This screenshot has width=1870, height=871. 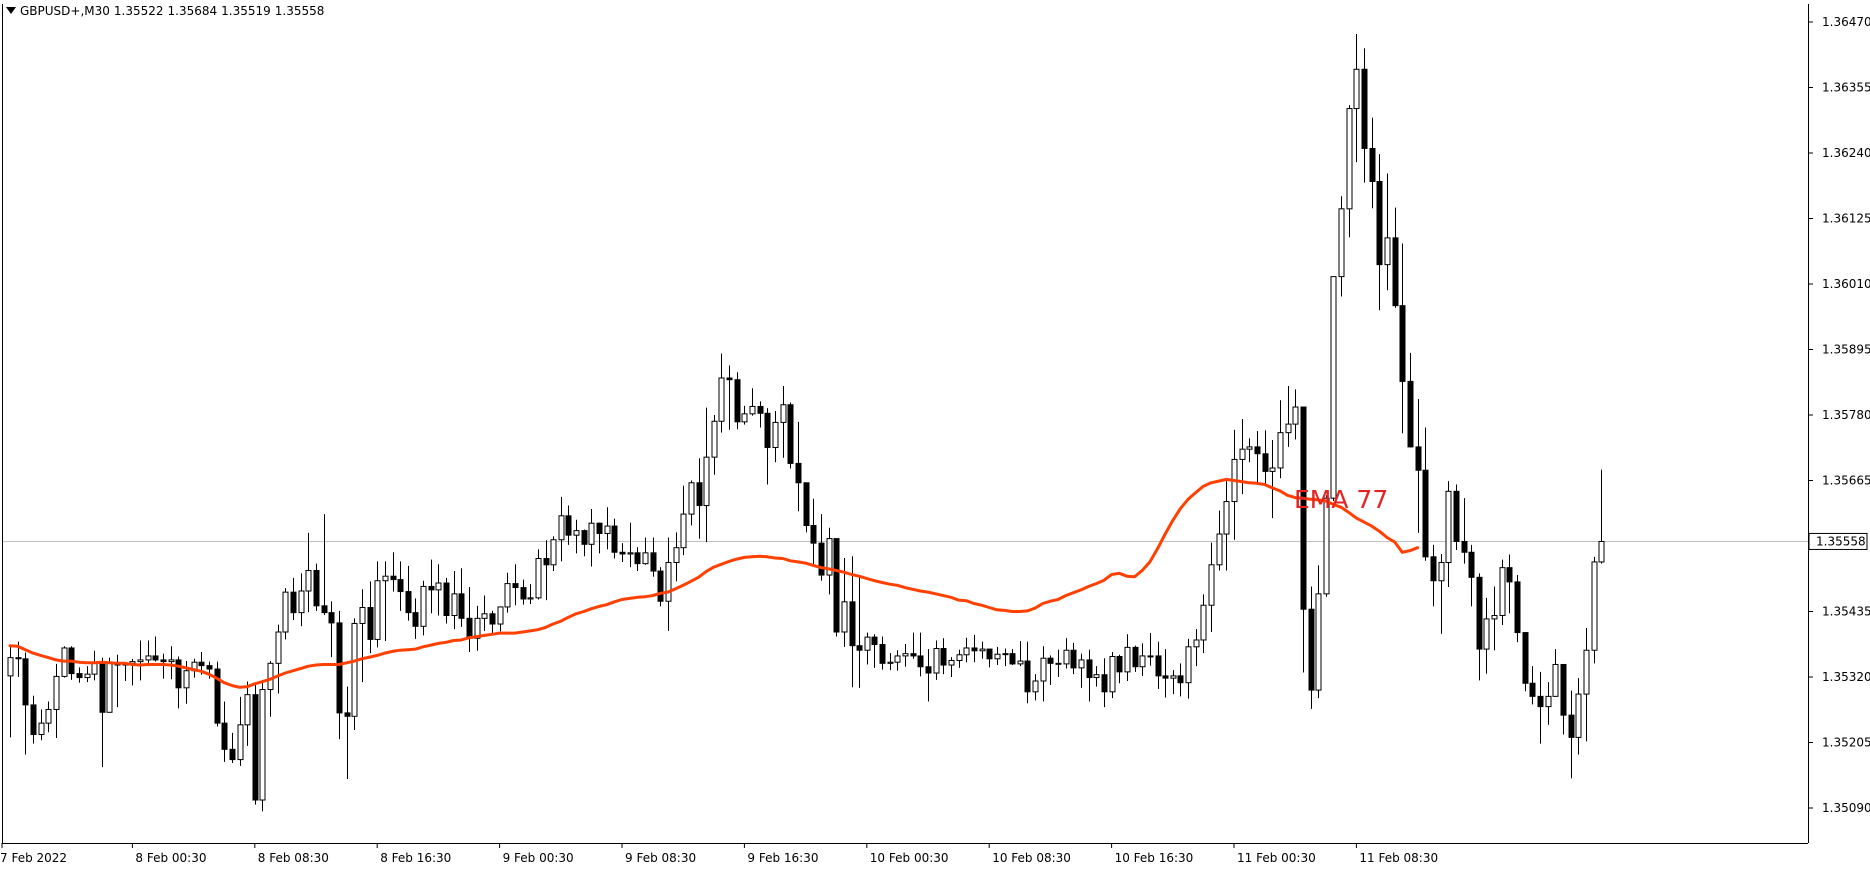 I want to click on x-tick-label: 8 Feb 08:30, so click(x=293, y=858).